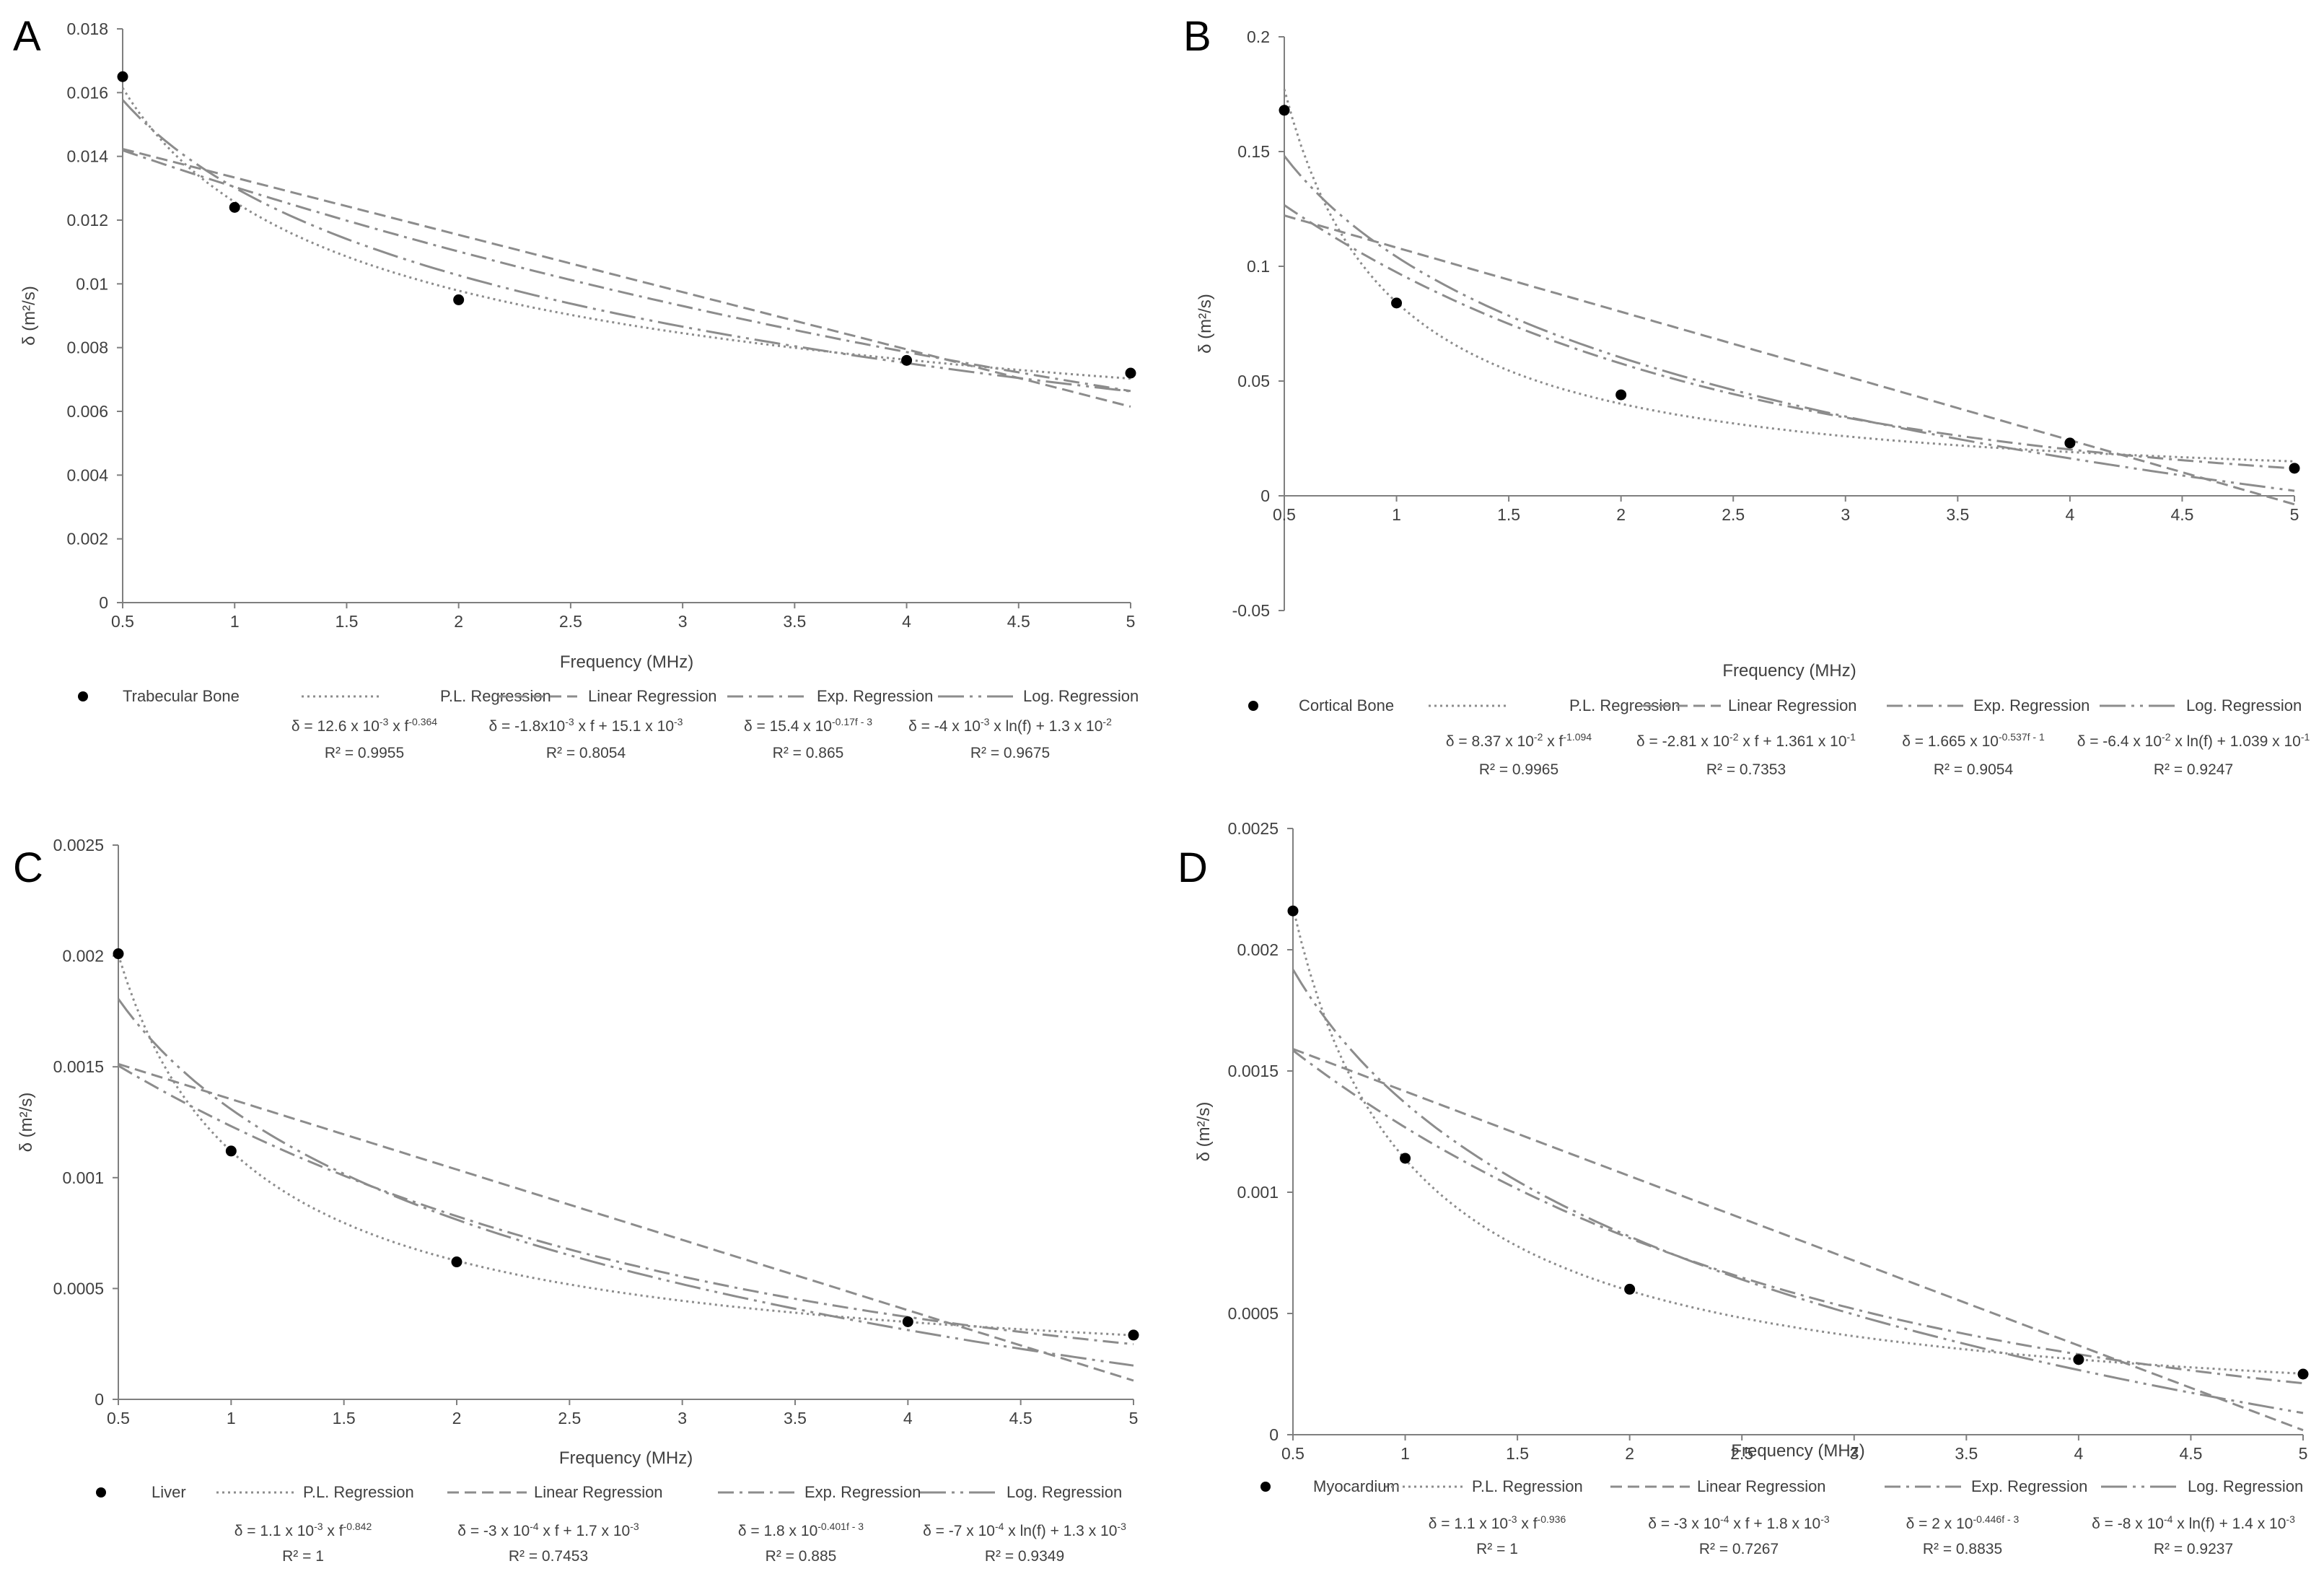 The height and width of the screenshot is (1574, 2324). What do you see at coordinates (1963, 1523) in the screenshot?
I see `equation-exp: δ = 2 x 10-0.446f - 3` at bounding box center [1963, 1523].